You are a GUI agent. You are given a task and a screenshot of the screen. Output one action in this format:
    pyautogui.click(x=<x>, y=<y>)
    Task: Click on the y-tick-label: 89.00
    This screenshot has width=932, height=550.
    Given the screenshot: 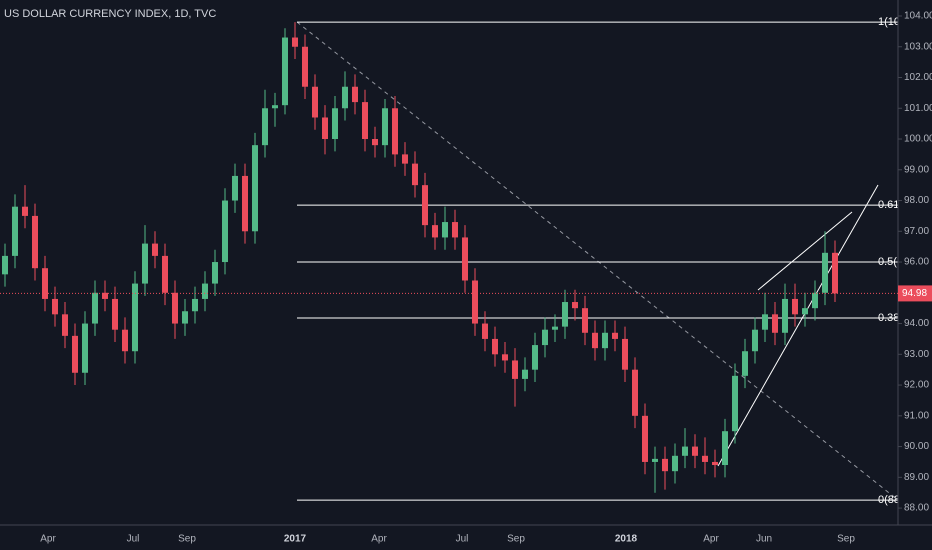 What is the action you would take?
    pyautogui.click(x=916, y=477)
    